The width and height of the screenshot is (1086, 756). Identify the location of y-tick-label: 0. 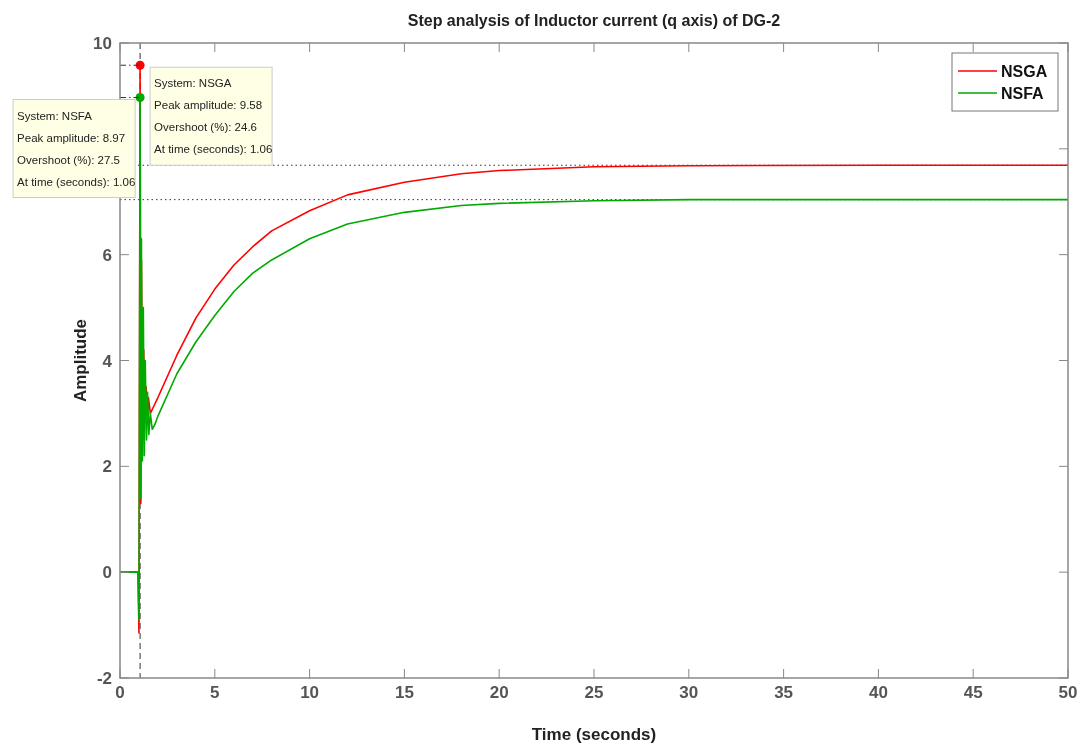
(107, 573).